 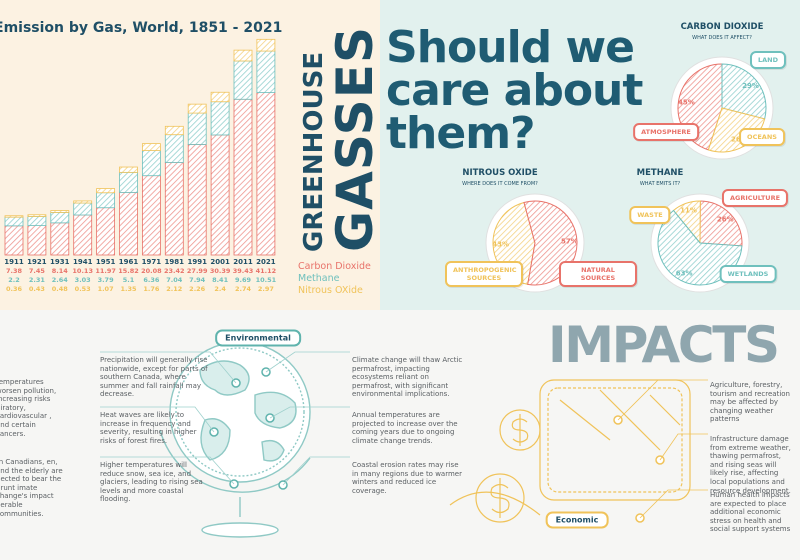 What do you see at coordinates (141, 28) in the screenshot?
I see `chart-title: Emission by Gas, World, 1851 - 2021` at bounding box center [141, 28].